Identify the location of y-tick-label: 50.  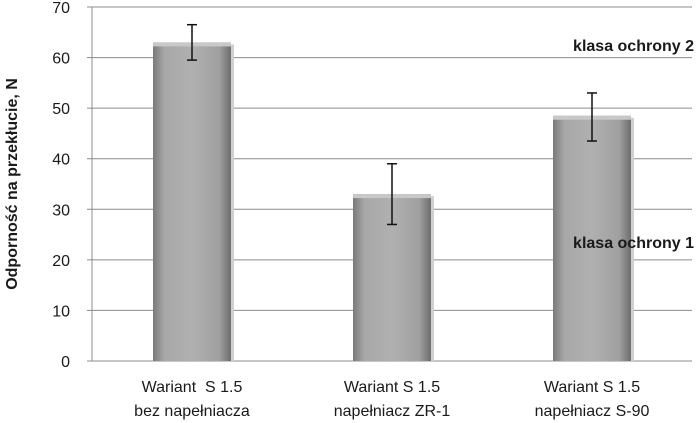
(61, 109).